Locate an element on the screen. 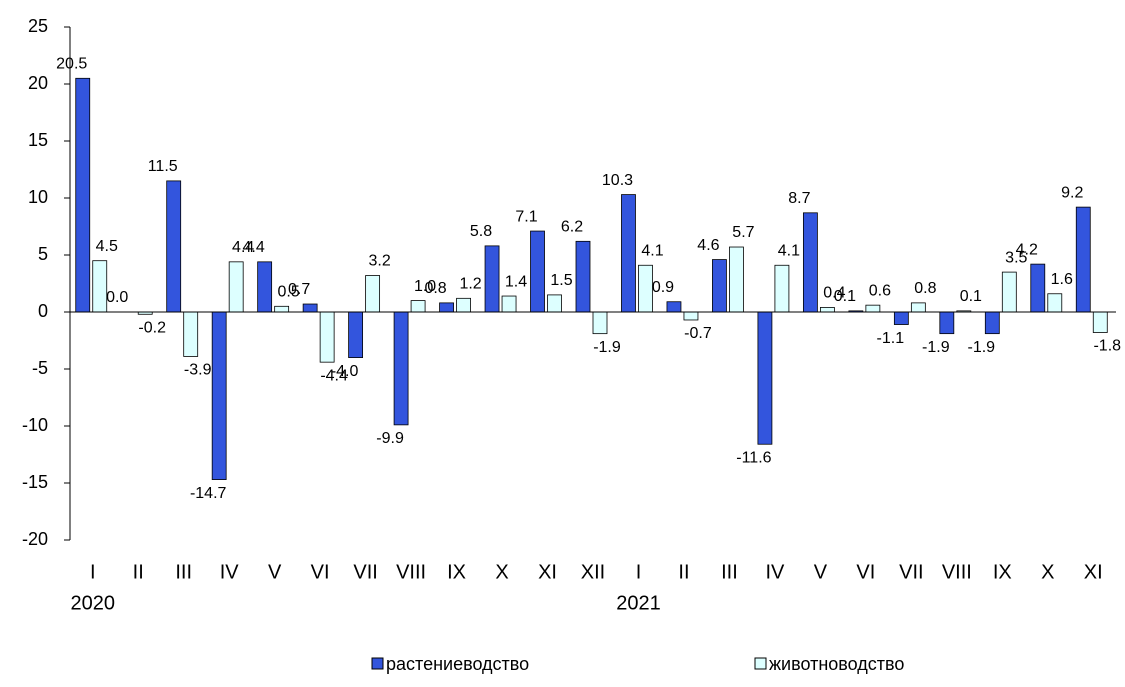 Image resolution: width=1125 pixels, height=687 pixels. data-label: 20.5 is located at coordinates (71, 64).